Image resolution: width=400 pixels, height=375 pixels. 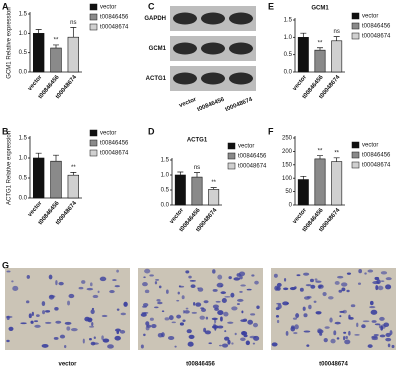 I want to click on legend-label: vector, so click(x=370, y=17).